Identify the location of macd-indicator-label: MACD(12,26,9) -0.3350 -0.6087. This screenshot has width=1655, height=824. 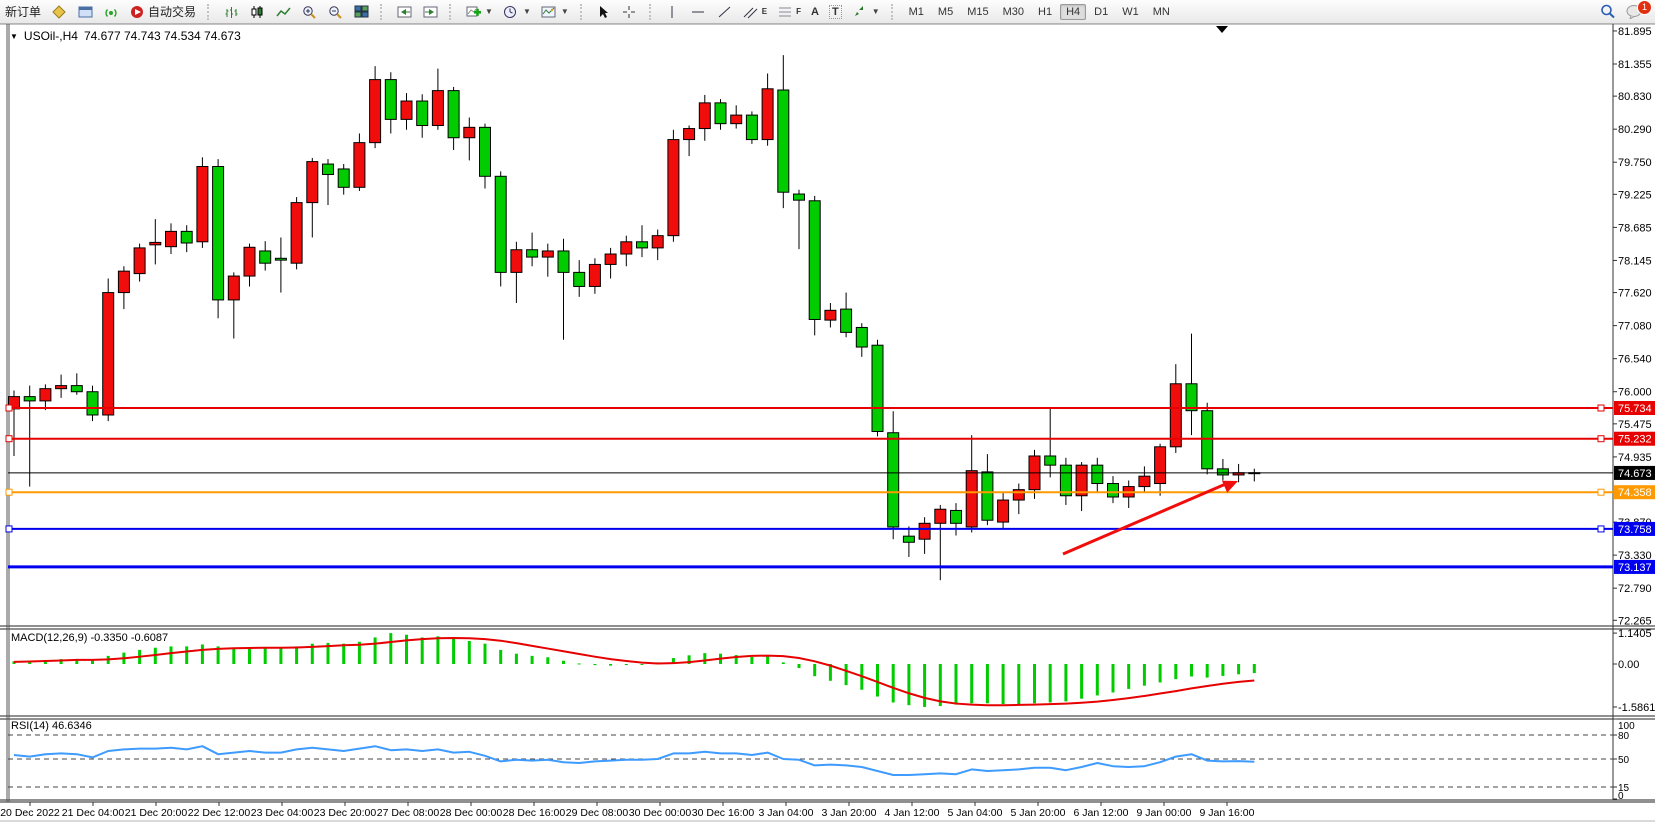
(90, 638).